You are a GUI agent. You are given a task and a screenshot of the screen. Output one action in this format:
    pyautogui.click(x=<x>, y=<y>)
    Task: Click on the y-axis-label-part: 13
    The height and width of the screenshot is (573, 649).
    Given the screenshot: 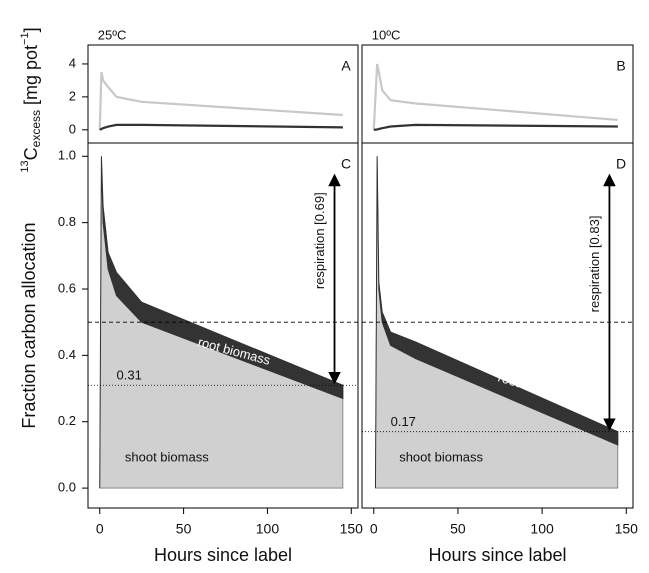 What is the action you would take?
    pyautogui.click(x=25, y=166)
    